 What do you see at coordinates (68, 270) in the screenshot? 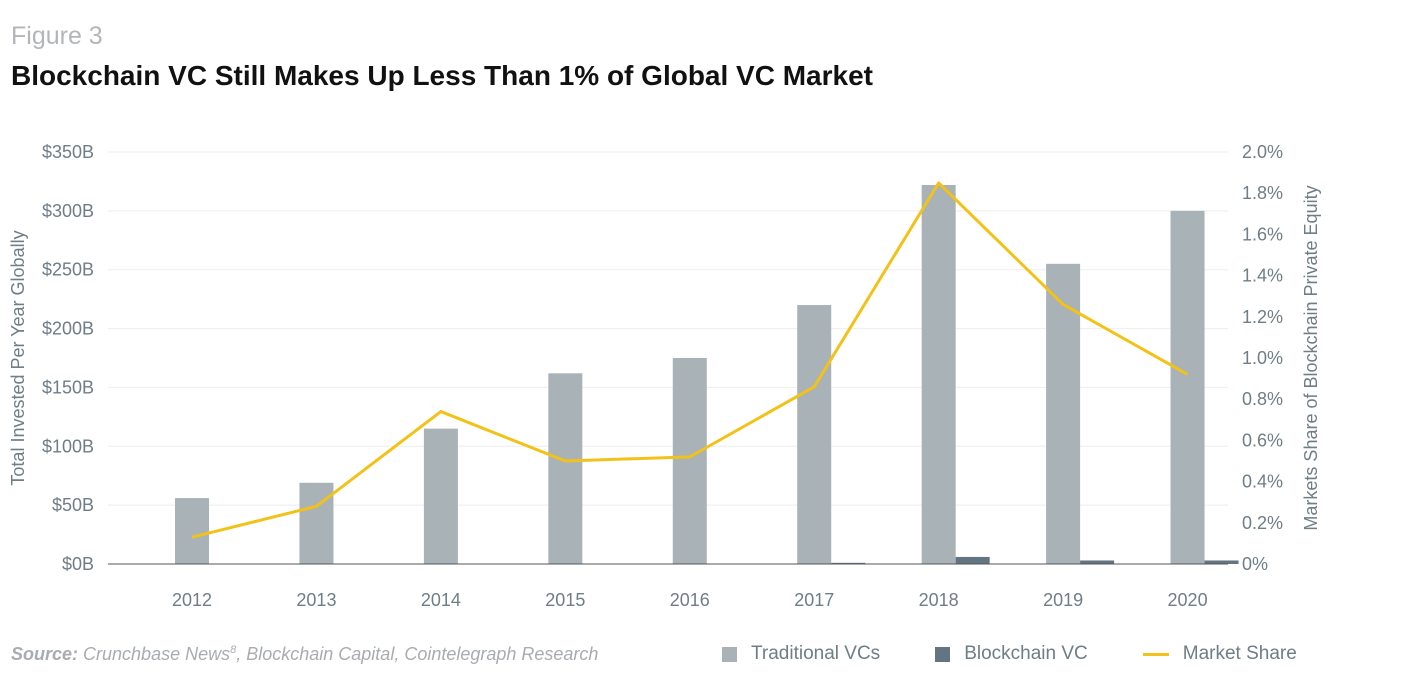
I see `y-tick-label: $250B` at bounding box center [68, 270].